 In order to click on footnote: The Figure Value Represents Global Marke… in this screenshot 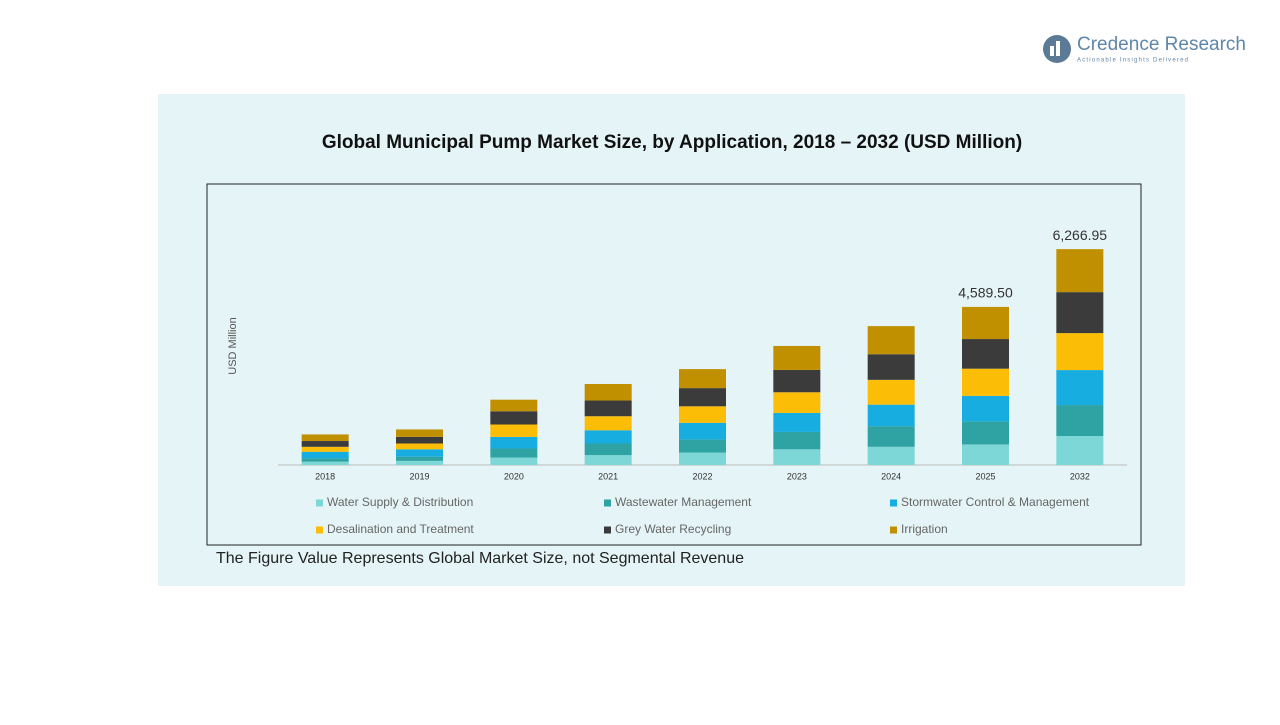, I will do `click(480, 558)`.